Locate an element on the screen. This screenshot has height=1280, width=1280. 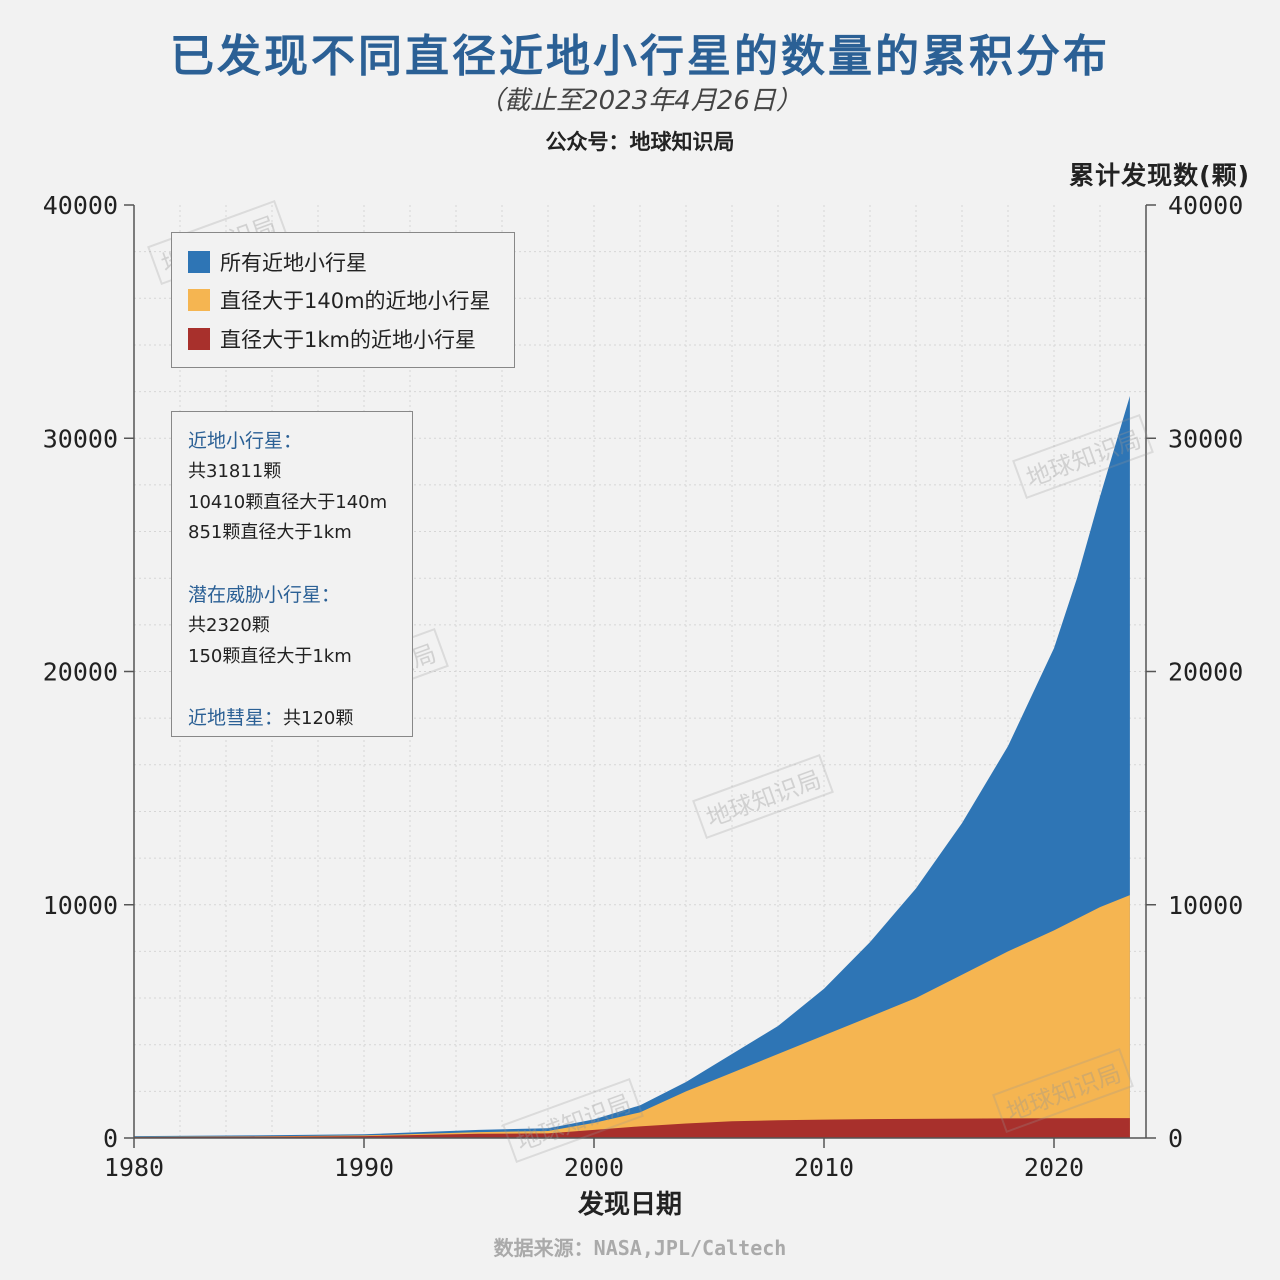
y-tick-label: 10000 is located at coordinates (80, 905).